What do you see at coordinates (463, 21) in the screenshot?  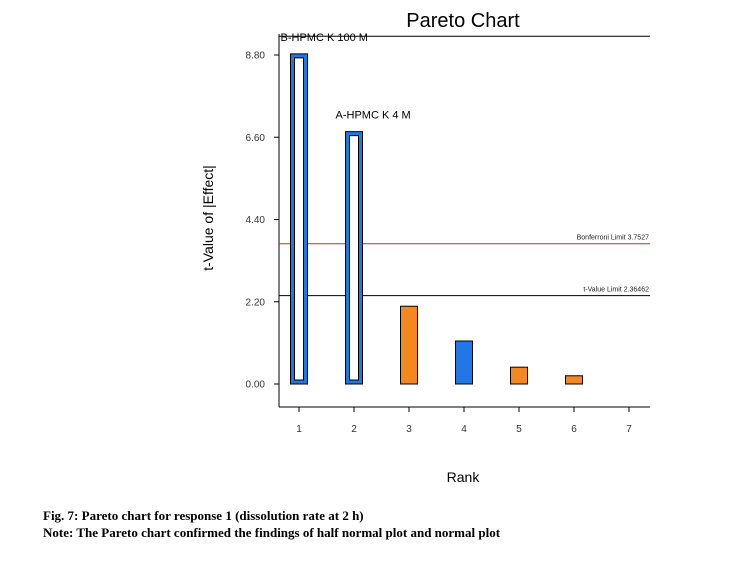 I see `chart-title: Pareto Chart` at bounding box center [463, 21].